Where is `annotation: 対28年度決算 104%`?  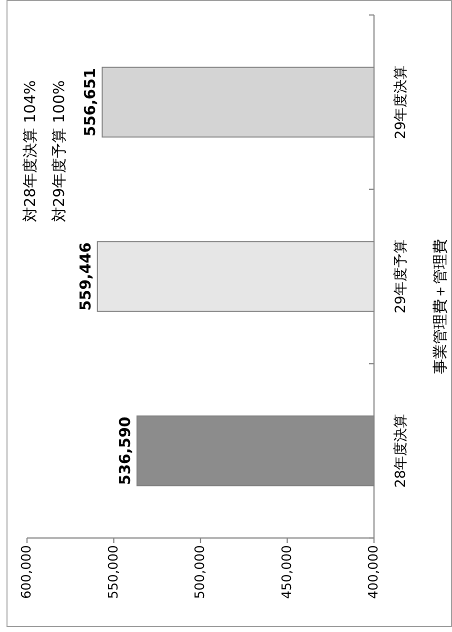
annotation: 対28年度決算 104% is located at coordinates (30, 151).